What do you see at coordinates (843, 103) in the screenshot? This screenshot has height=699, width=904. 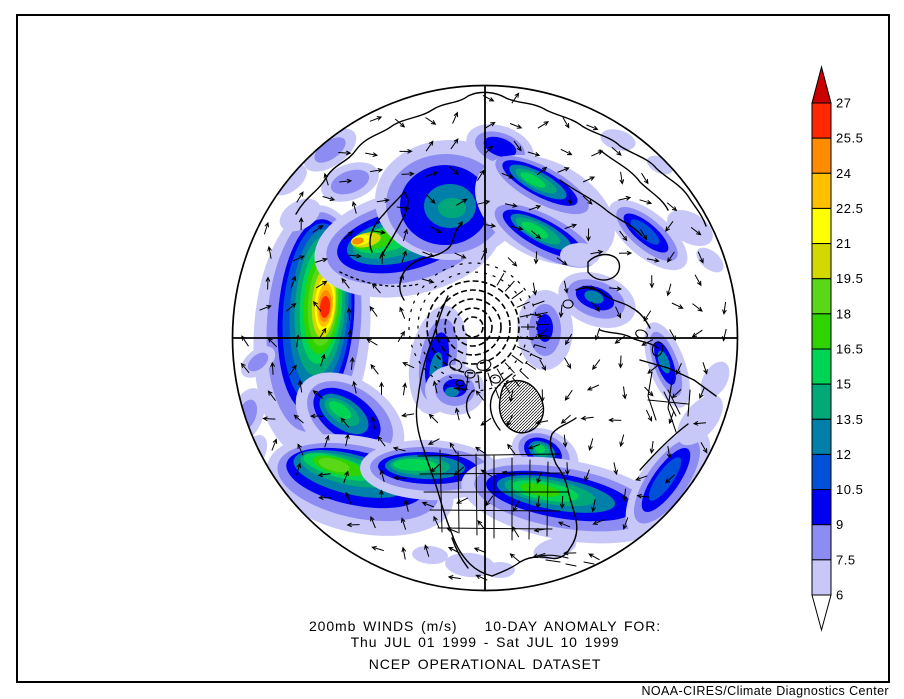 I see `colorbar-tick-label: 27` at bounding box center [843, 103].